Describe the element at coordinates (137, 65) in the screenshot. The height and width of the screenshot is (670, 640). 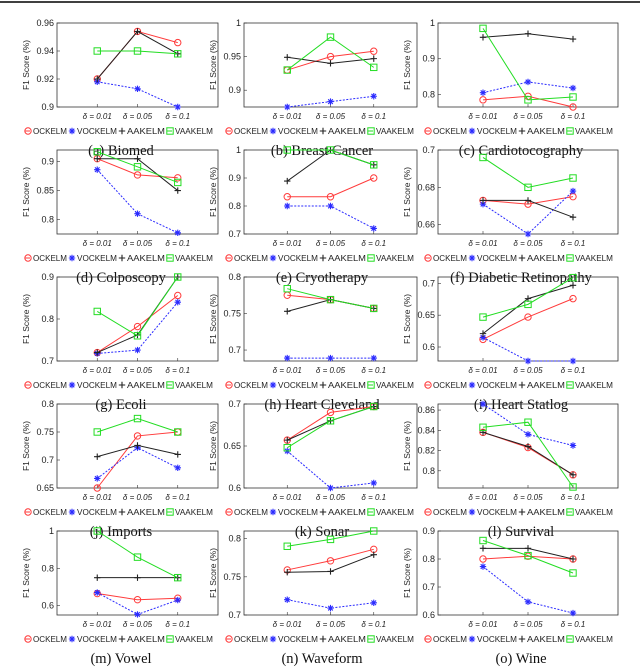
I see `plot-area` at that location.